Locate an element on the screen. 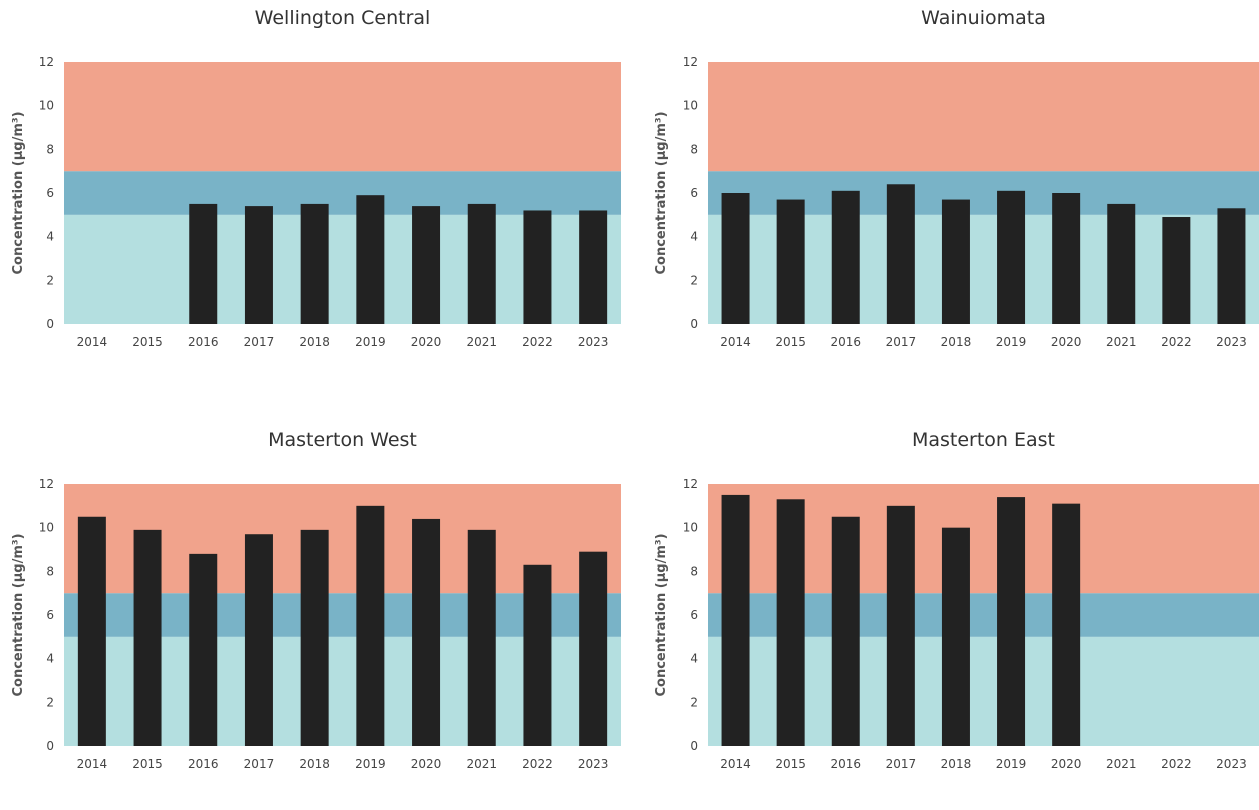 The width and height of the screenshot is (1259, 810). bar-2014 is located at coordinates (735, 620).